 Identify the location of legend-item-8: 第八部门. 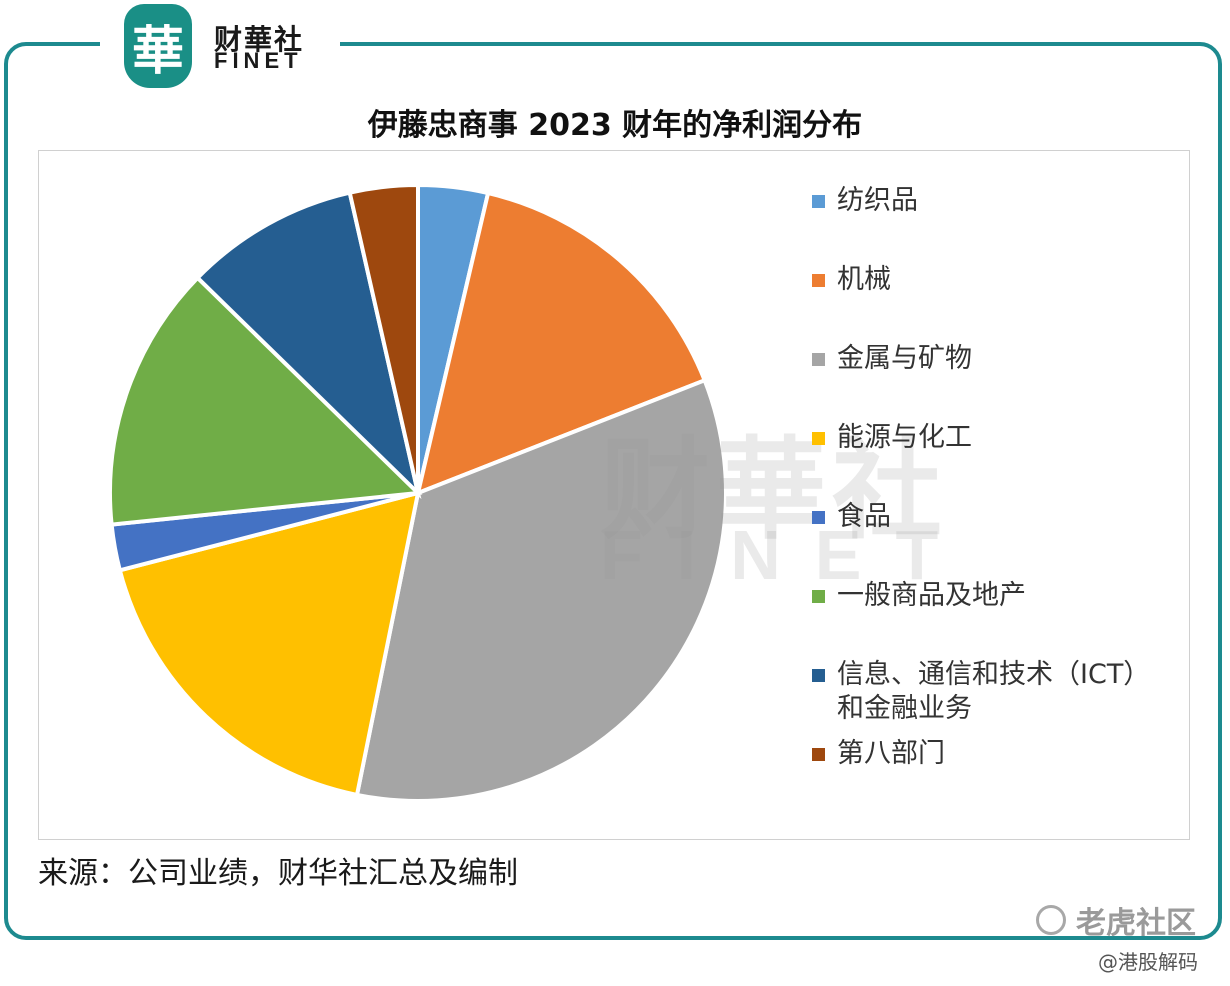
(878, 754).